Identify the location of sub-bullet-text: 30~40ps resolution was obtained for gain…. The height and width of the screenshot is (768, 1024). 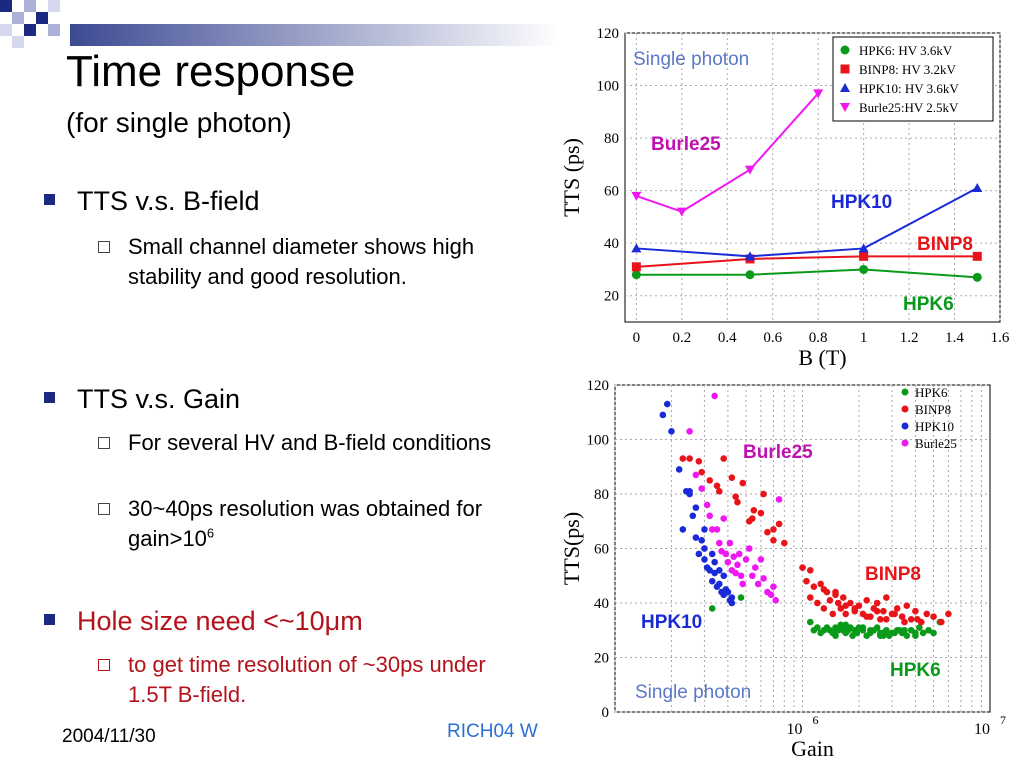
(305, 523).